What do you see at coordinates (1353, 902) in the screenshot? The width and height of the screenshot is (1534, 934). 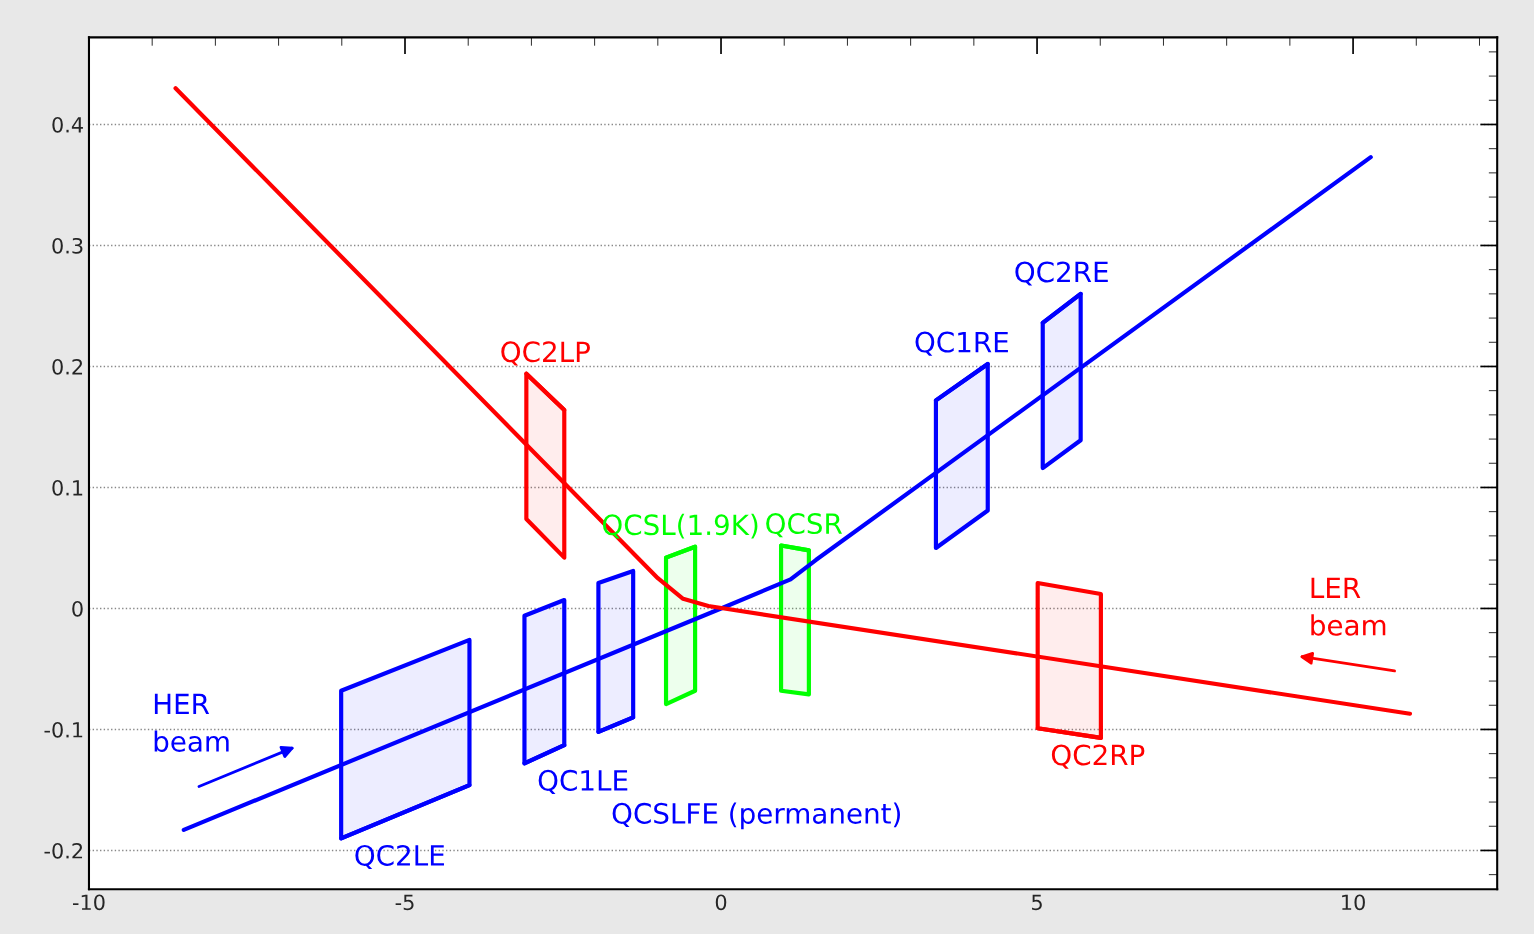 I see `x-tick-label: 10` at bounding box center [1353, 902].